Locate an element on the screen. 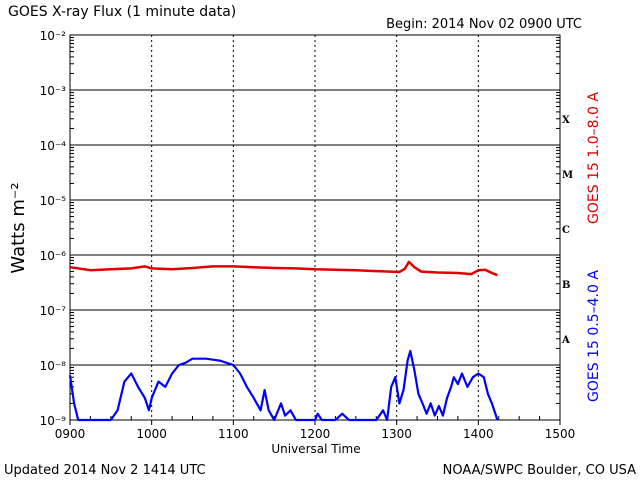  chart-title: GOES X-ray Flux (1 minute data) is located at coordinates (122, 12).